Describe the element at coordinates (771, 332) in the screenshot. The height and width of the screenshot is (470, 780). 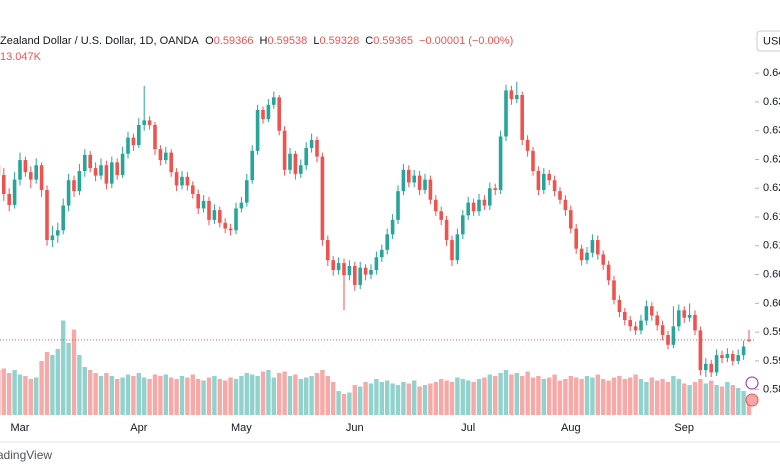
I see `y-tick-label: 0.5950` at that location.